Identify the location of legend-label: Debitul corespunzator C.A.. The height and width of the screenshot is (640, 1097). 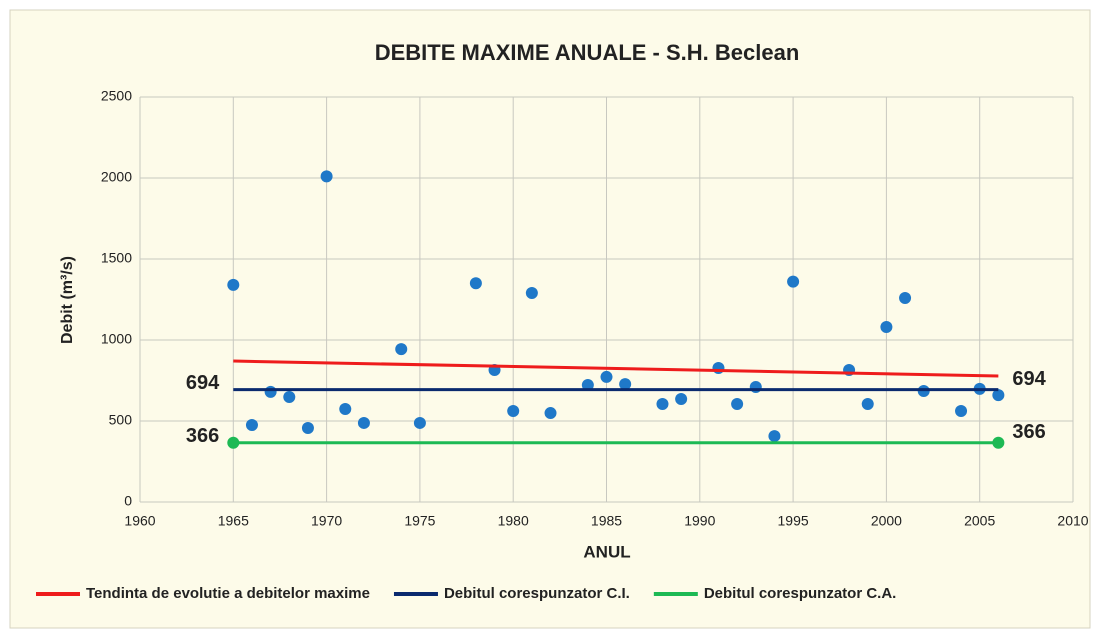
(800, 593).